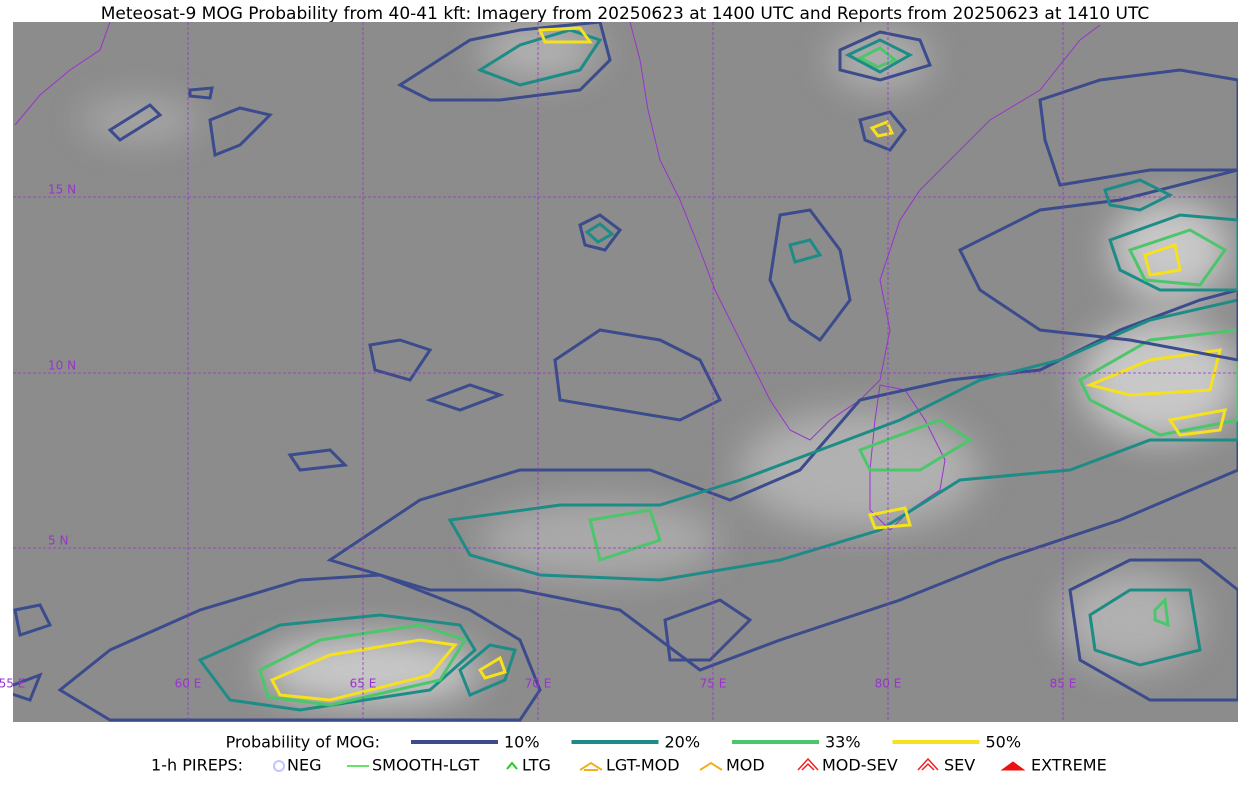  Describe the element at coordinates (538, 684) in the screenshot. I see `lon-label: 70 E` at that location.